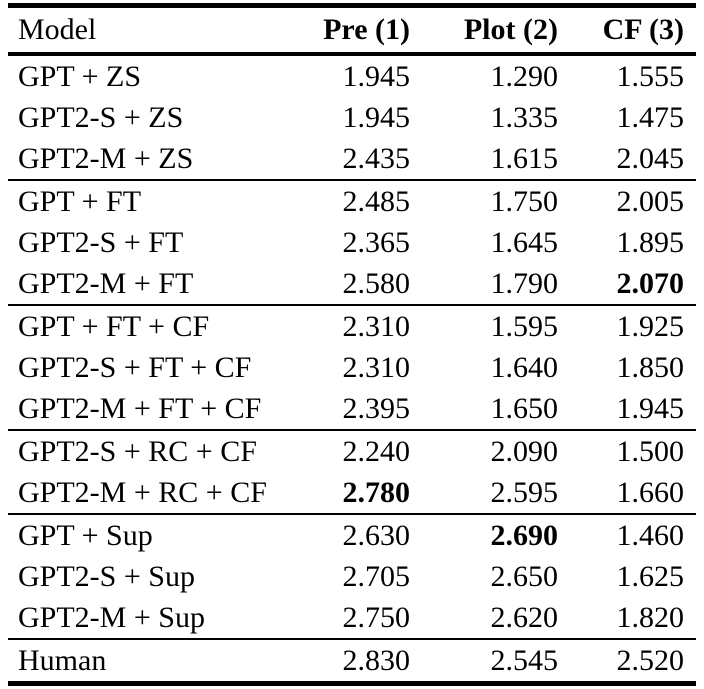 This screenshot has height=689, width=704. Describe the element at coordinates (650, 492) in the screenshot. I see `cf-value-cell: 1.660` at that location.